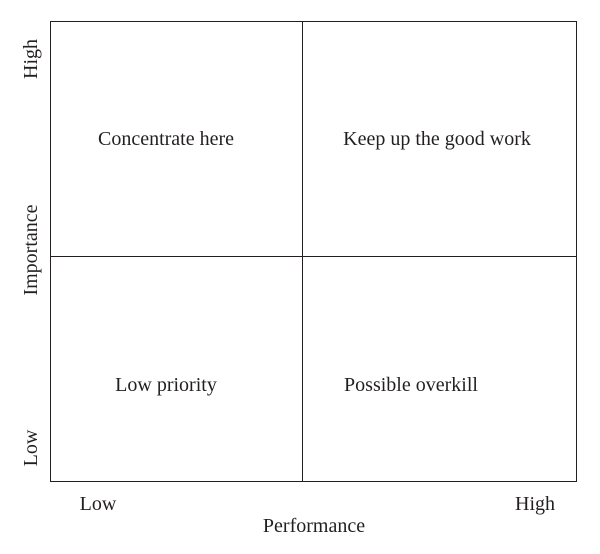 This screenshot has width=600, height=554. I want to click on quadrant-bottom-left-label: Low priority, so click(166, 385).